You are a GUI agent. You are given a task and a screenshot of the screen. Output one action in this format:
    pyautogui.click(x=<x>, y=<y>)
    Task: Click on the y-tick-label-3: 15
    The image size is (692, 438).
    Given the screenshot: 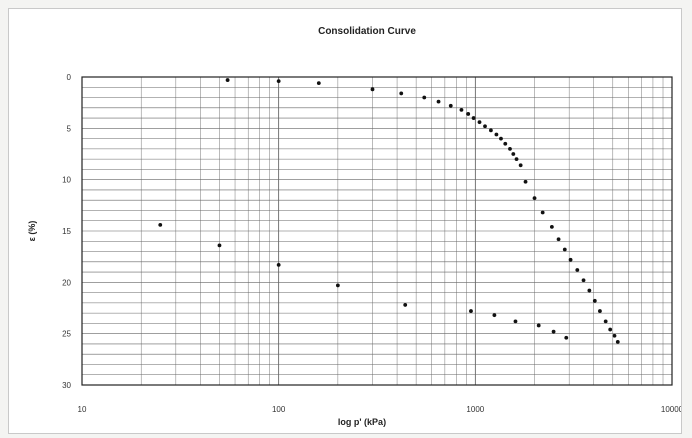 What is the action you would take?
    pyautogui.click(x=66, y=231)
    